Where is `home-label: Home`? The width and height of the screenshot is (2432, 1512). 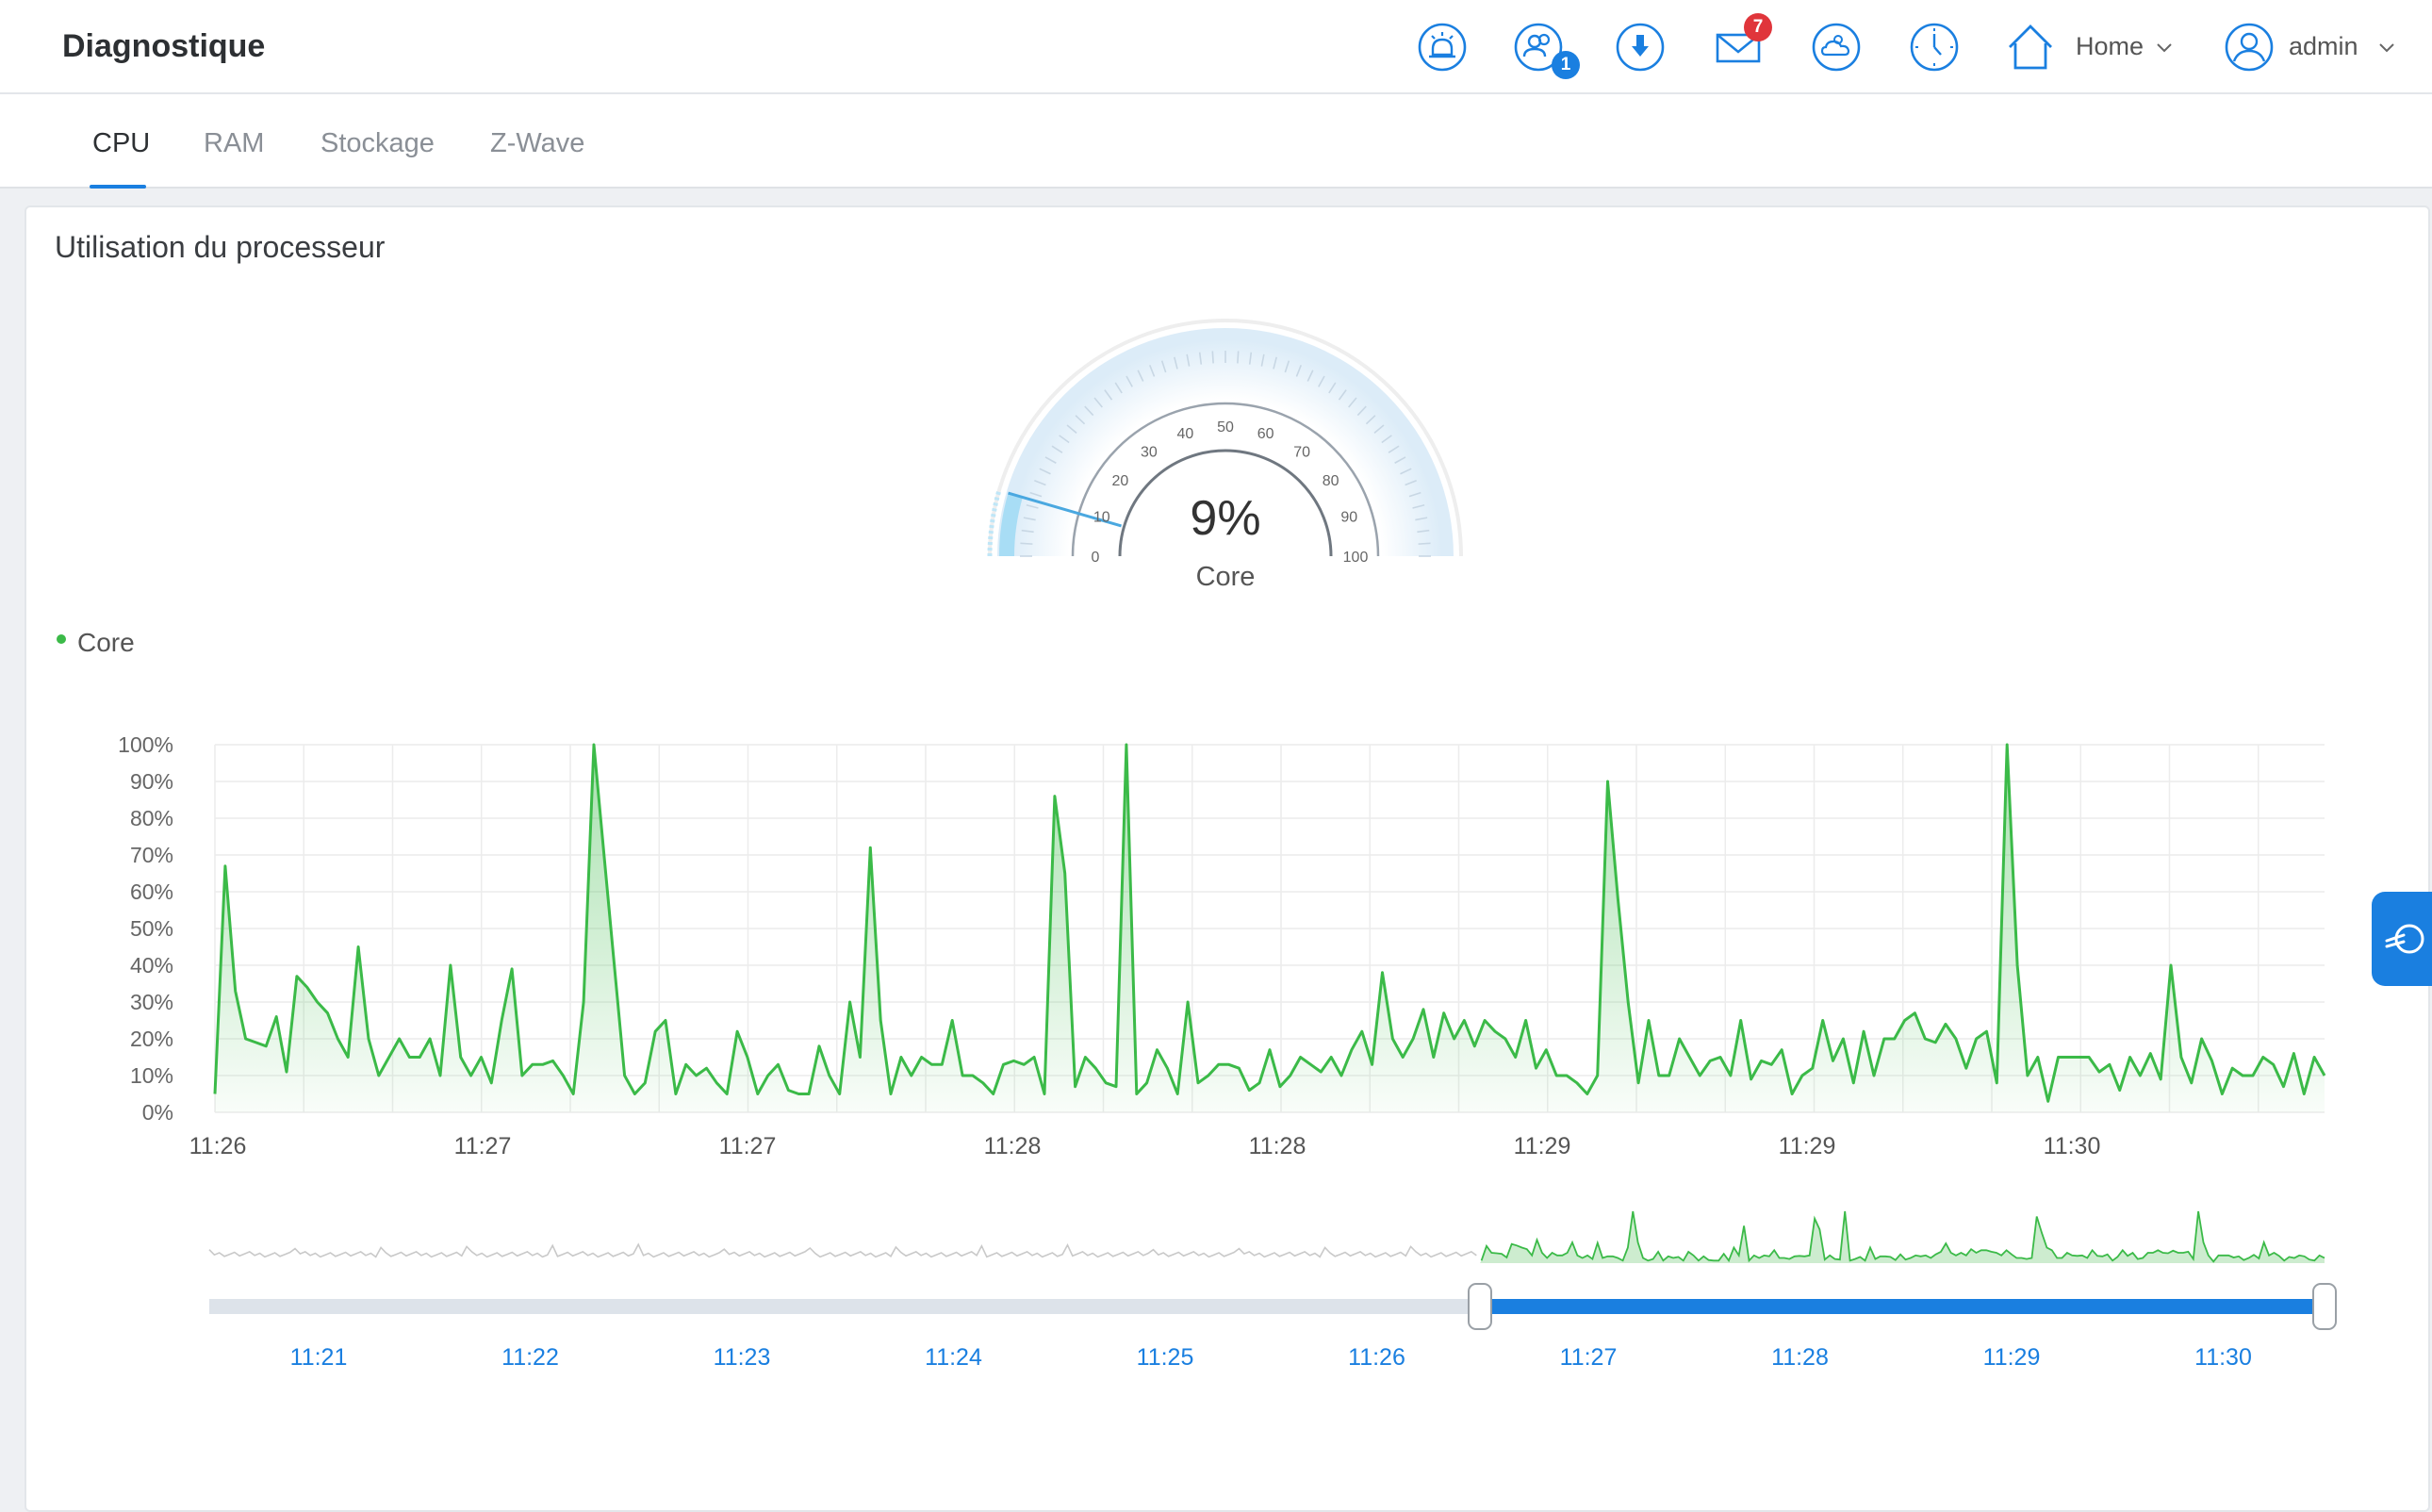 home-label: Home is located at coordinates (2110, 46).